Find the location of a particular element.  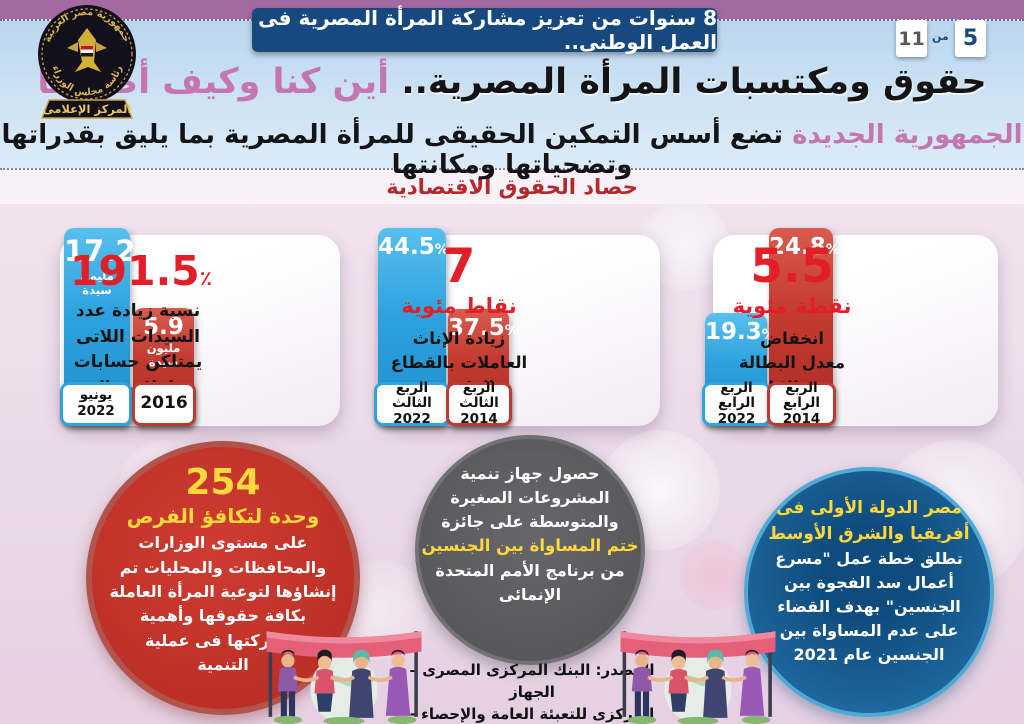

section-title-band: حصاد الحقوق الاقتصادية is located at coordinates (512, 186).